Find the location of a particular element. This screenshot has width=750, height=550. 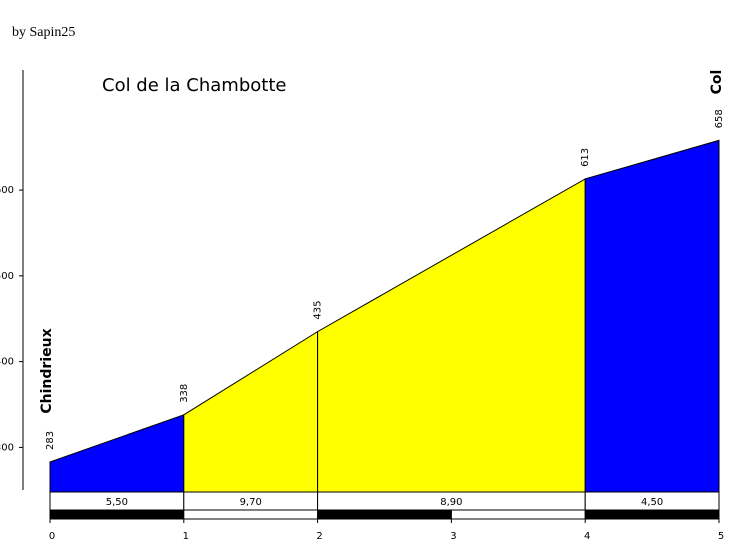

y-tick-label: 400 is located at coordinates (7, 362).